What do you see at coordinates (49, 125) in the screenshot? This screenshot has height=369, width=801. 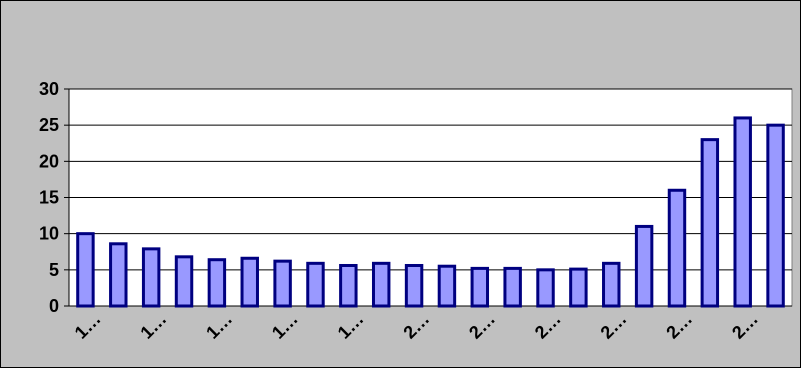 I see `y-tick-label: 25` at bounding box center [49, 125].